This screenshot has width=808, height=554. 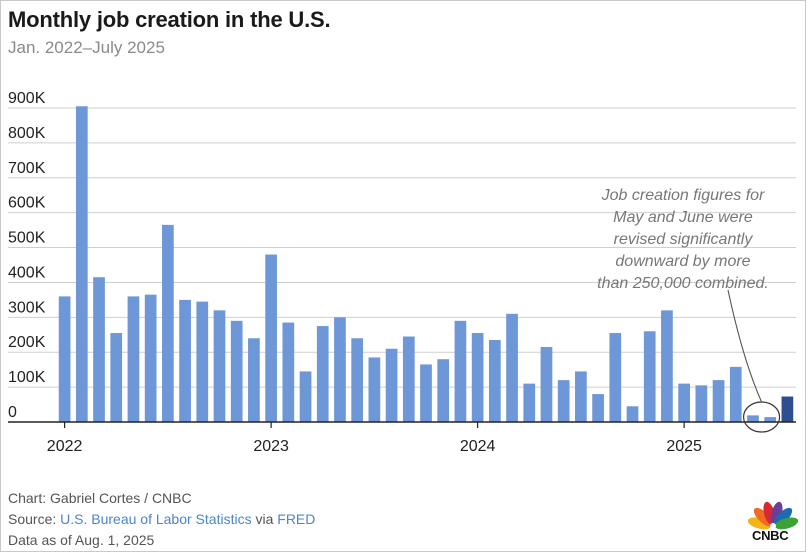 What do you see at coordinates (27, 307) in the screenshot?
I see `y-tick-label: 300K` at bounding box center [27, 307].